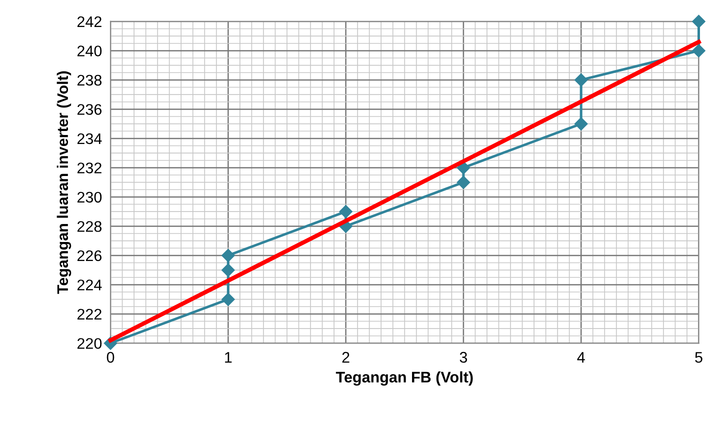 This screenshot has height=429, width=713. I want to click on x-tick-label: 0, so click(110, 357).